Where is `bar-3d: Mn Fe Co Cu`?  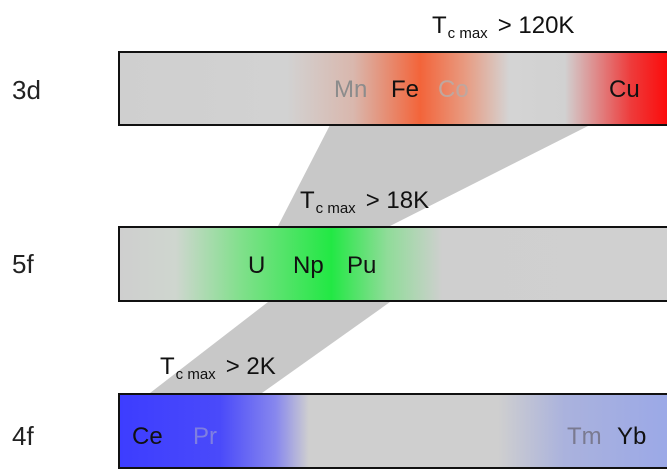
bar-3d: Mn Fe Co Cu is located at coordinates (392, 88).